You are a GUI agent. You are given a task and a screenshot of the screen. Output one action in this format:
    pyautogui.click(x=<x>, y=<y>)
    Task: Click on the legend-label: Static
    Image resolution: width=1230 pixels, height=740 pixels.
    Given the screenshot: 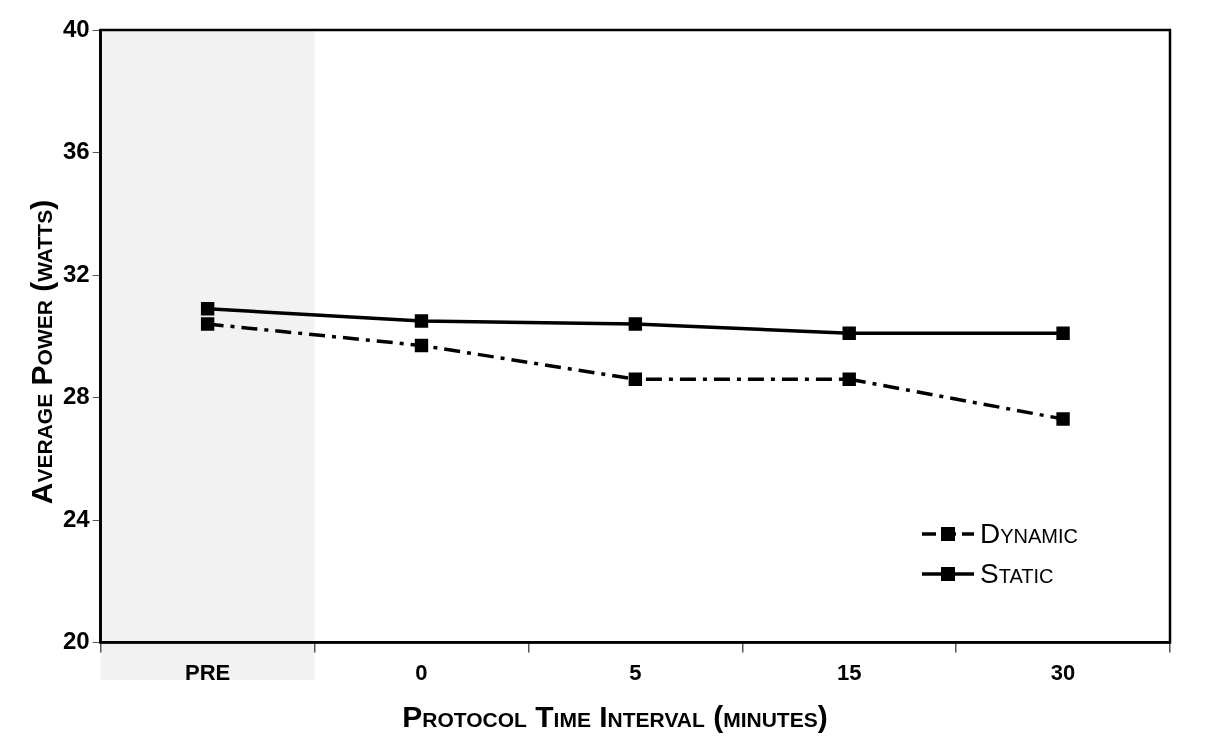 What is the action you would take?
    pyautogui.click(x=1017, y=574)
    